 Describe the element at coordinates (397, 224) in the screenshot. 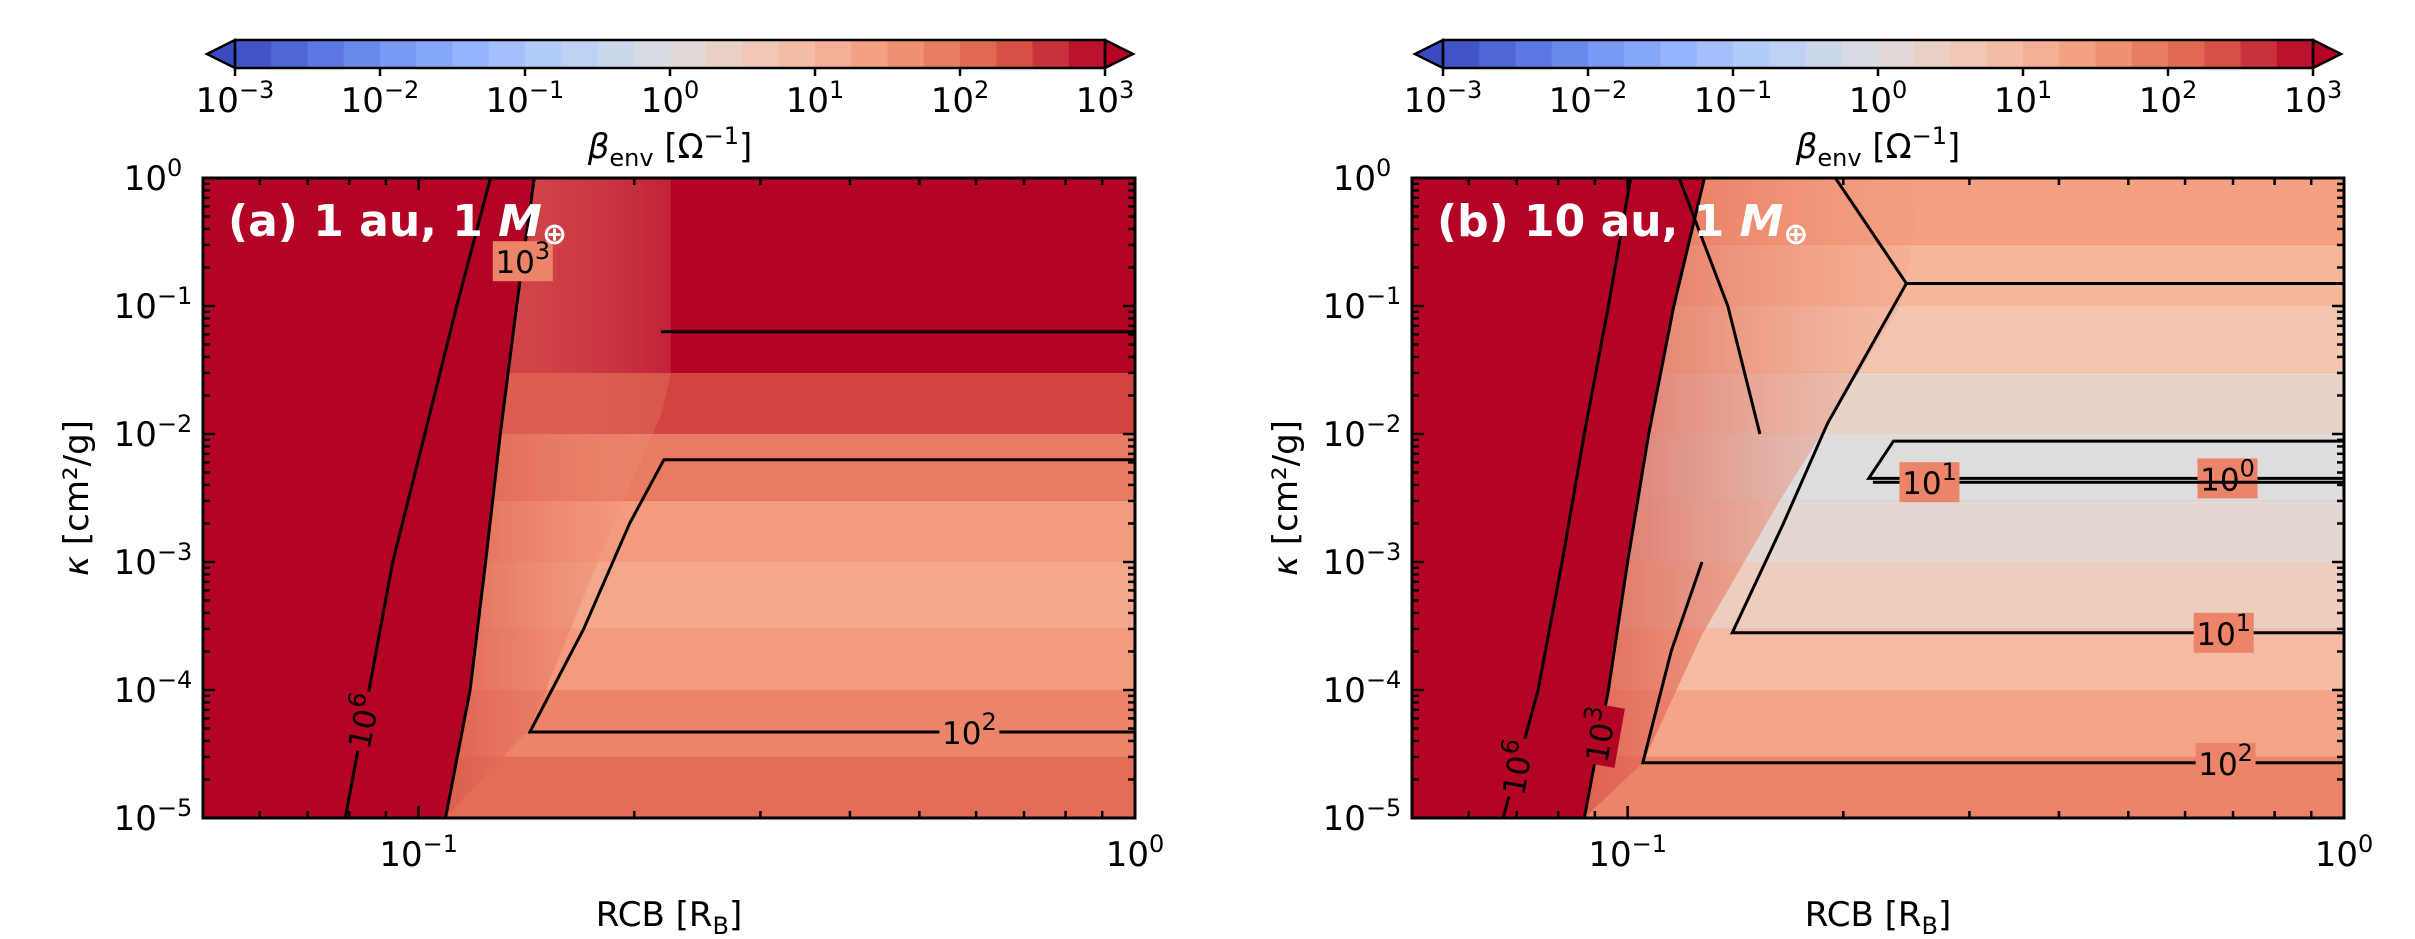

I see `panel-title: (a) 1 au, 1 M⊕` at that location.